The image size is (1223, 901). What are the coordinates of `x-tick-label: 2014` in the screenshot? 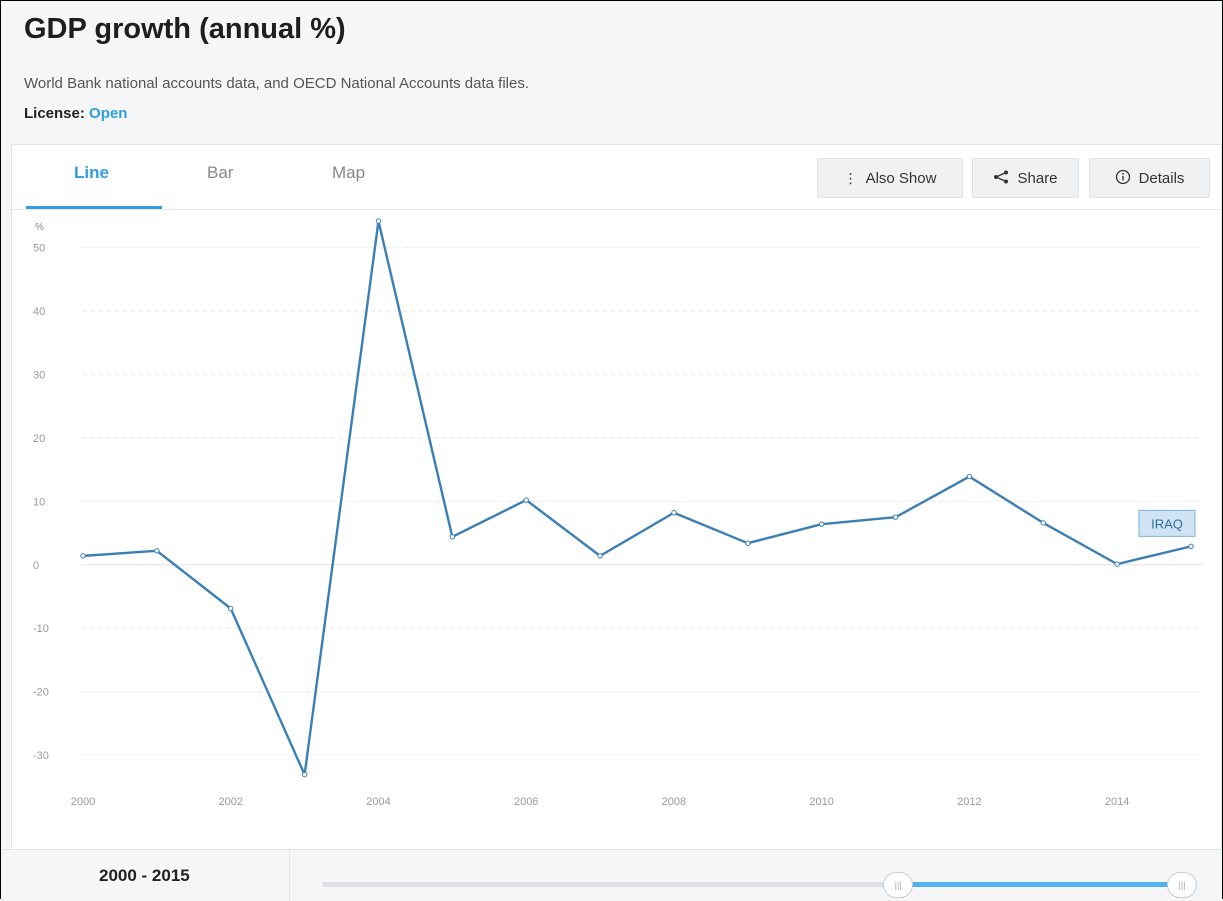 It's located at (1117, 802).